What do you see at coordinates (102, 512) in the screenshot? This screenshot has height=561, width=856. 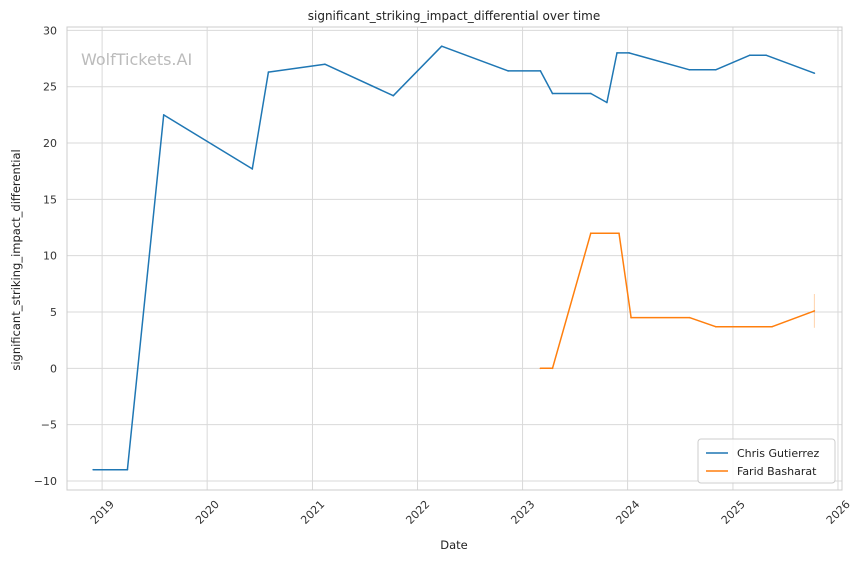 I see `x-tick-label: 2019` at bounding box center [102, 512].